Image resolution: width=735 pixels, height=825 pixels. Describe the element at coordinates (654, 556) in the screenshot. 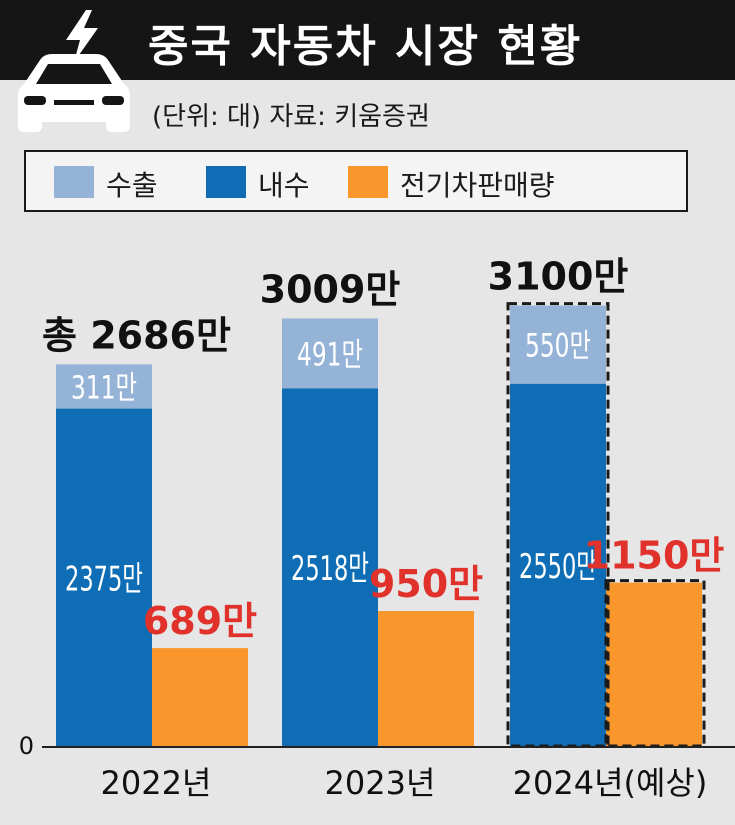

I see `label-ev-2024: 1150만` at that location.